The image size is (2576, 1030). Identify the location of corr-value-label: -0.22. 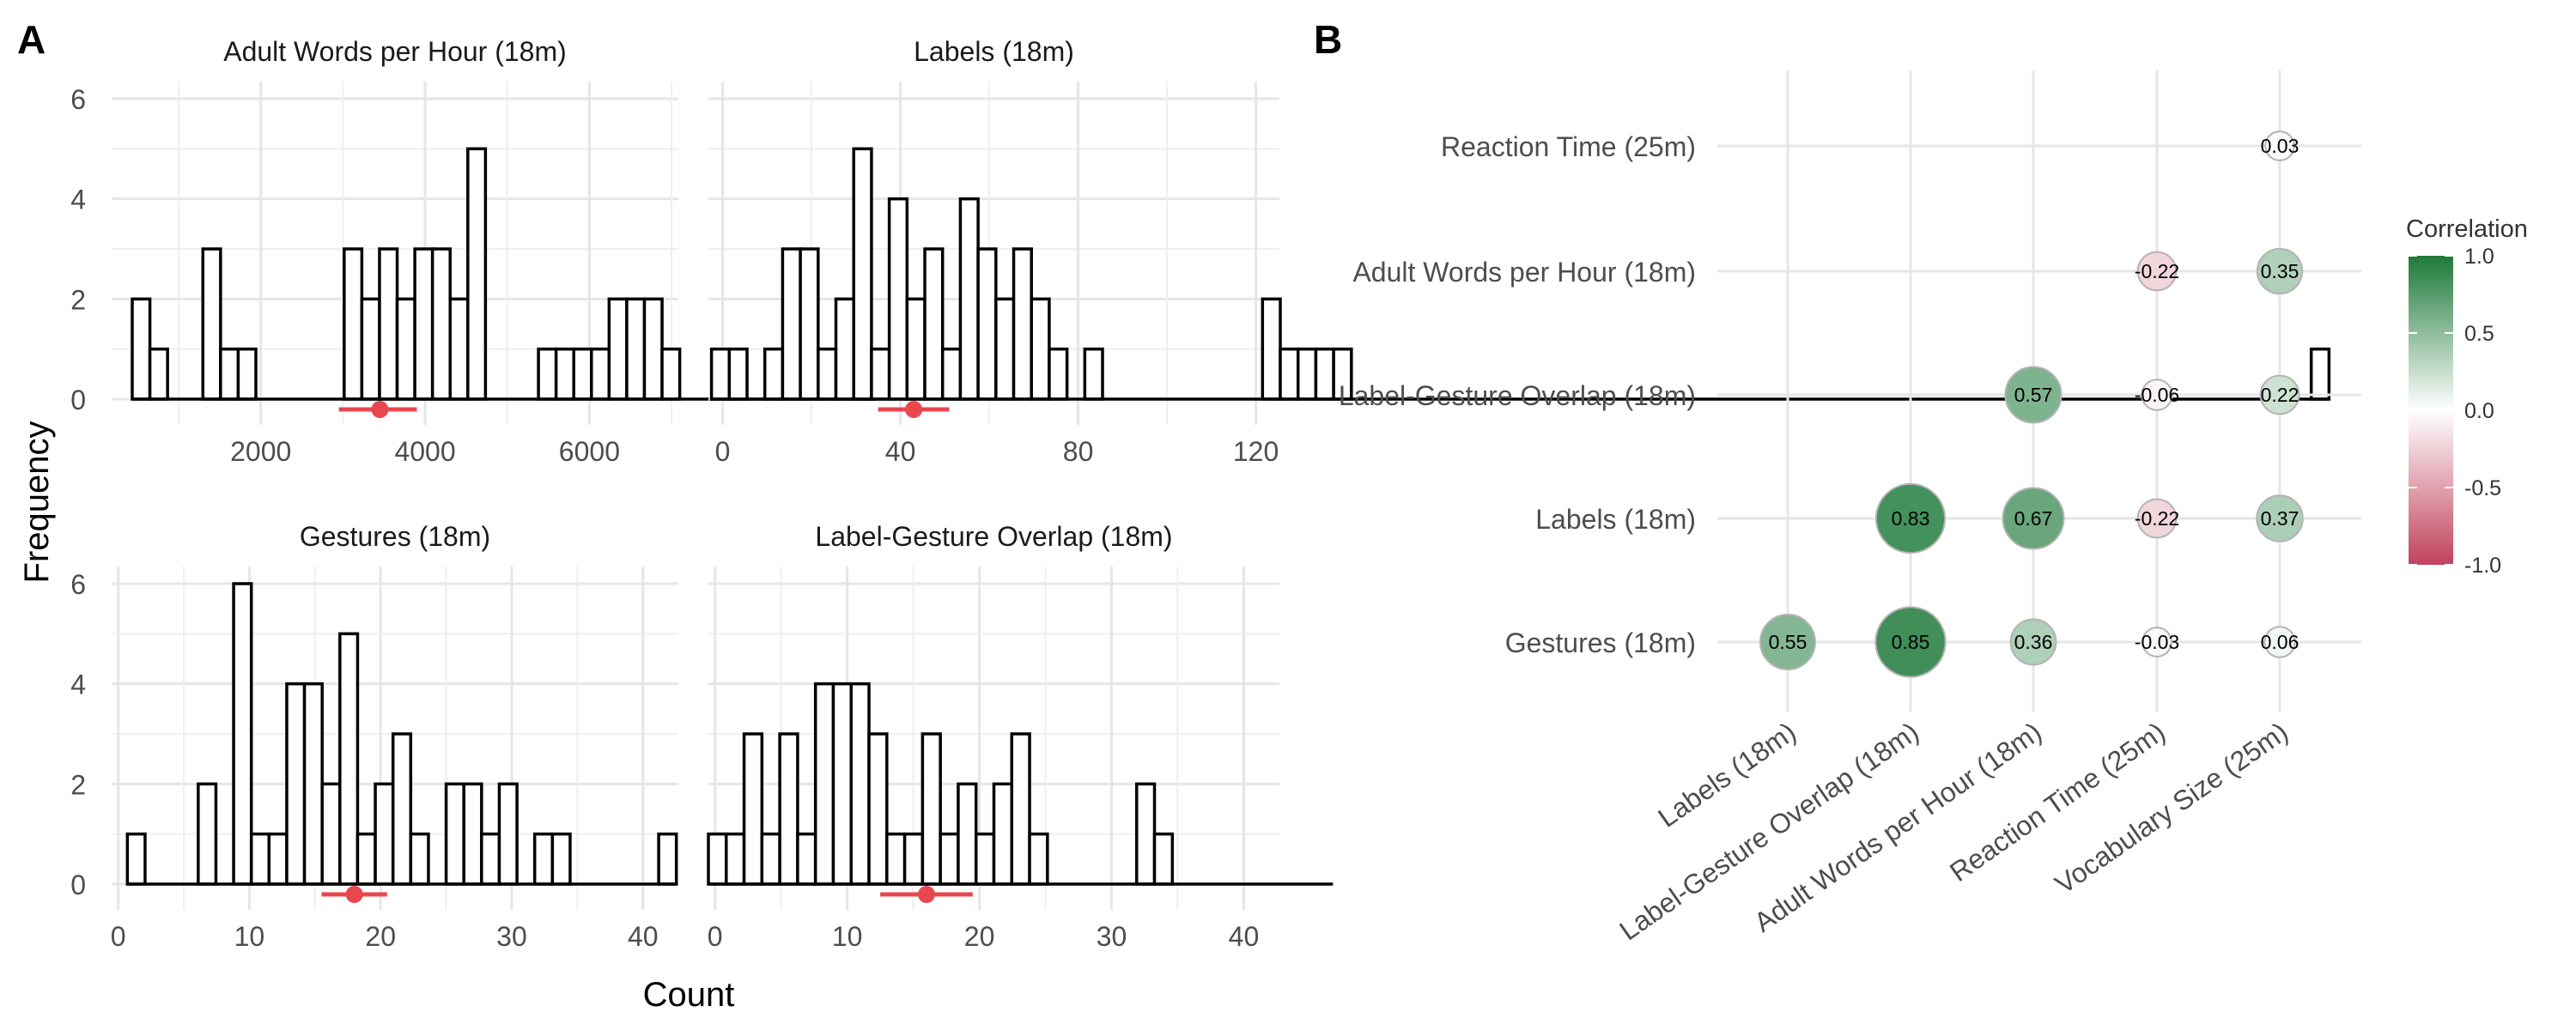
(2157, 271).